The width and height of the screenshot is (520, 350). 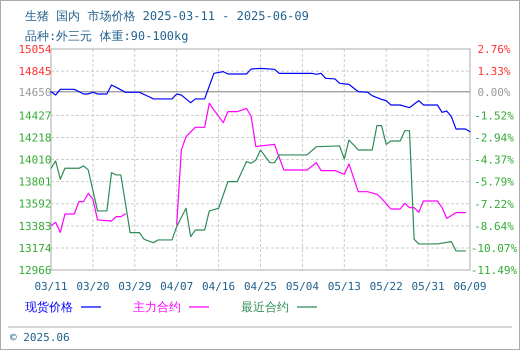 I want to click on y-tick-label: 13801, so click(x=35, y=182).